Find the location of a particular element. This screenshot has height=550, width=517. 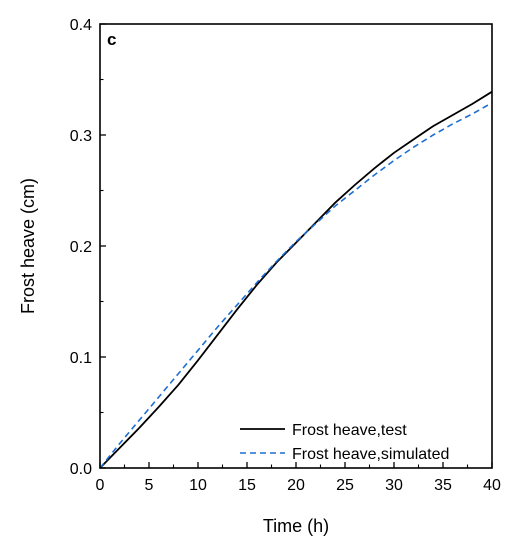

legend-label-2: Frost heave,simulated is located at coordinates (370, 454).